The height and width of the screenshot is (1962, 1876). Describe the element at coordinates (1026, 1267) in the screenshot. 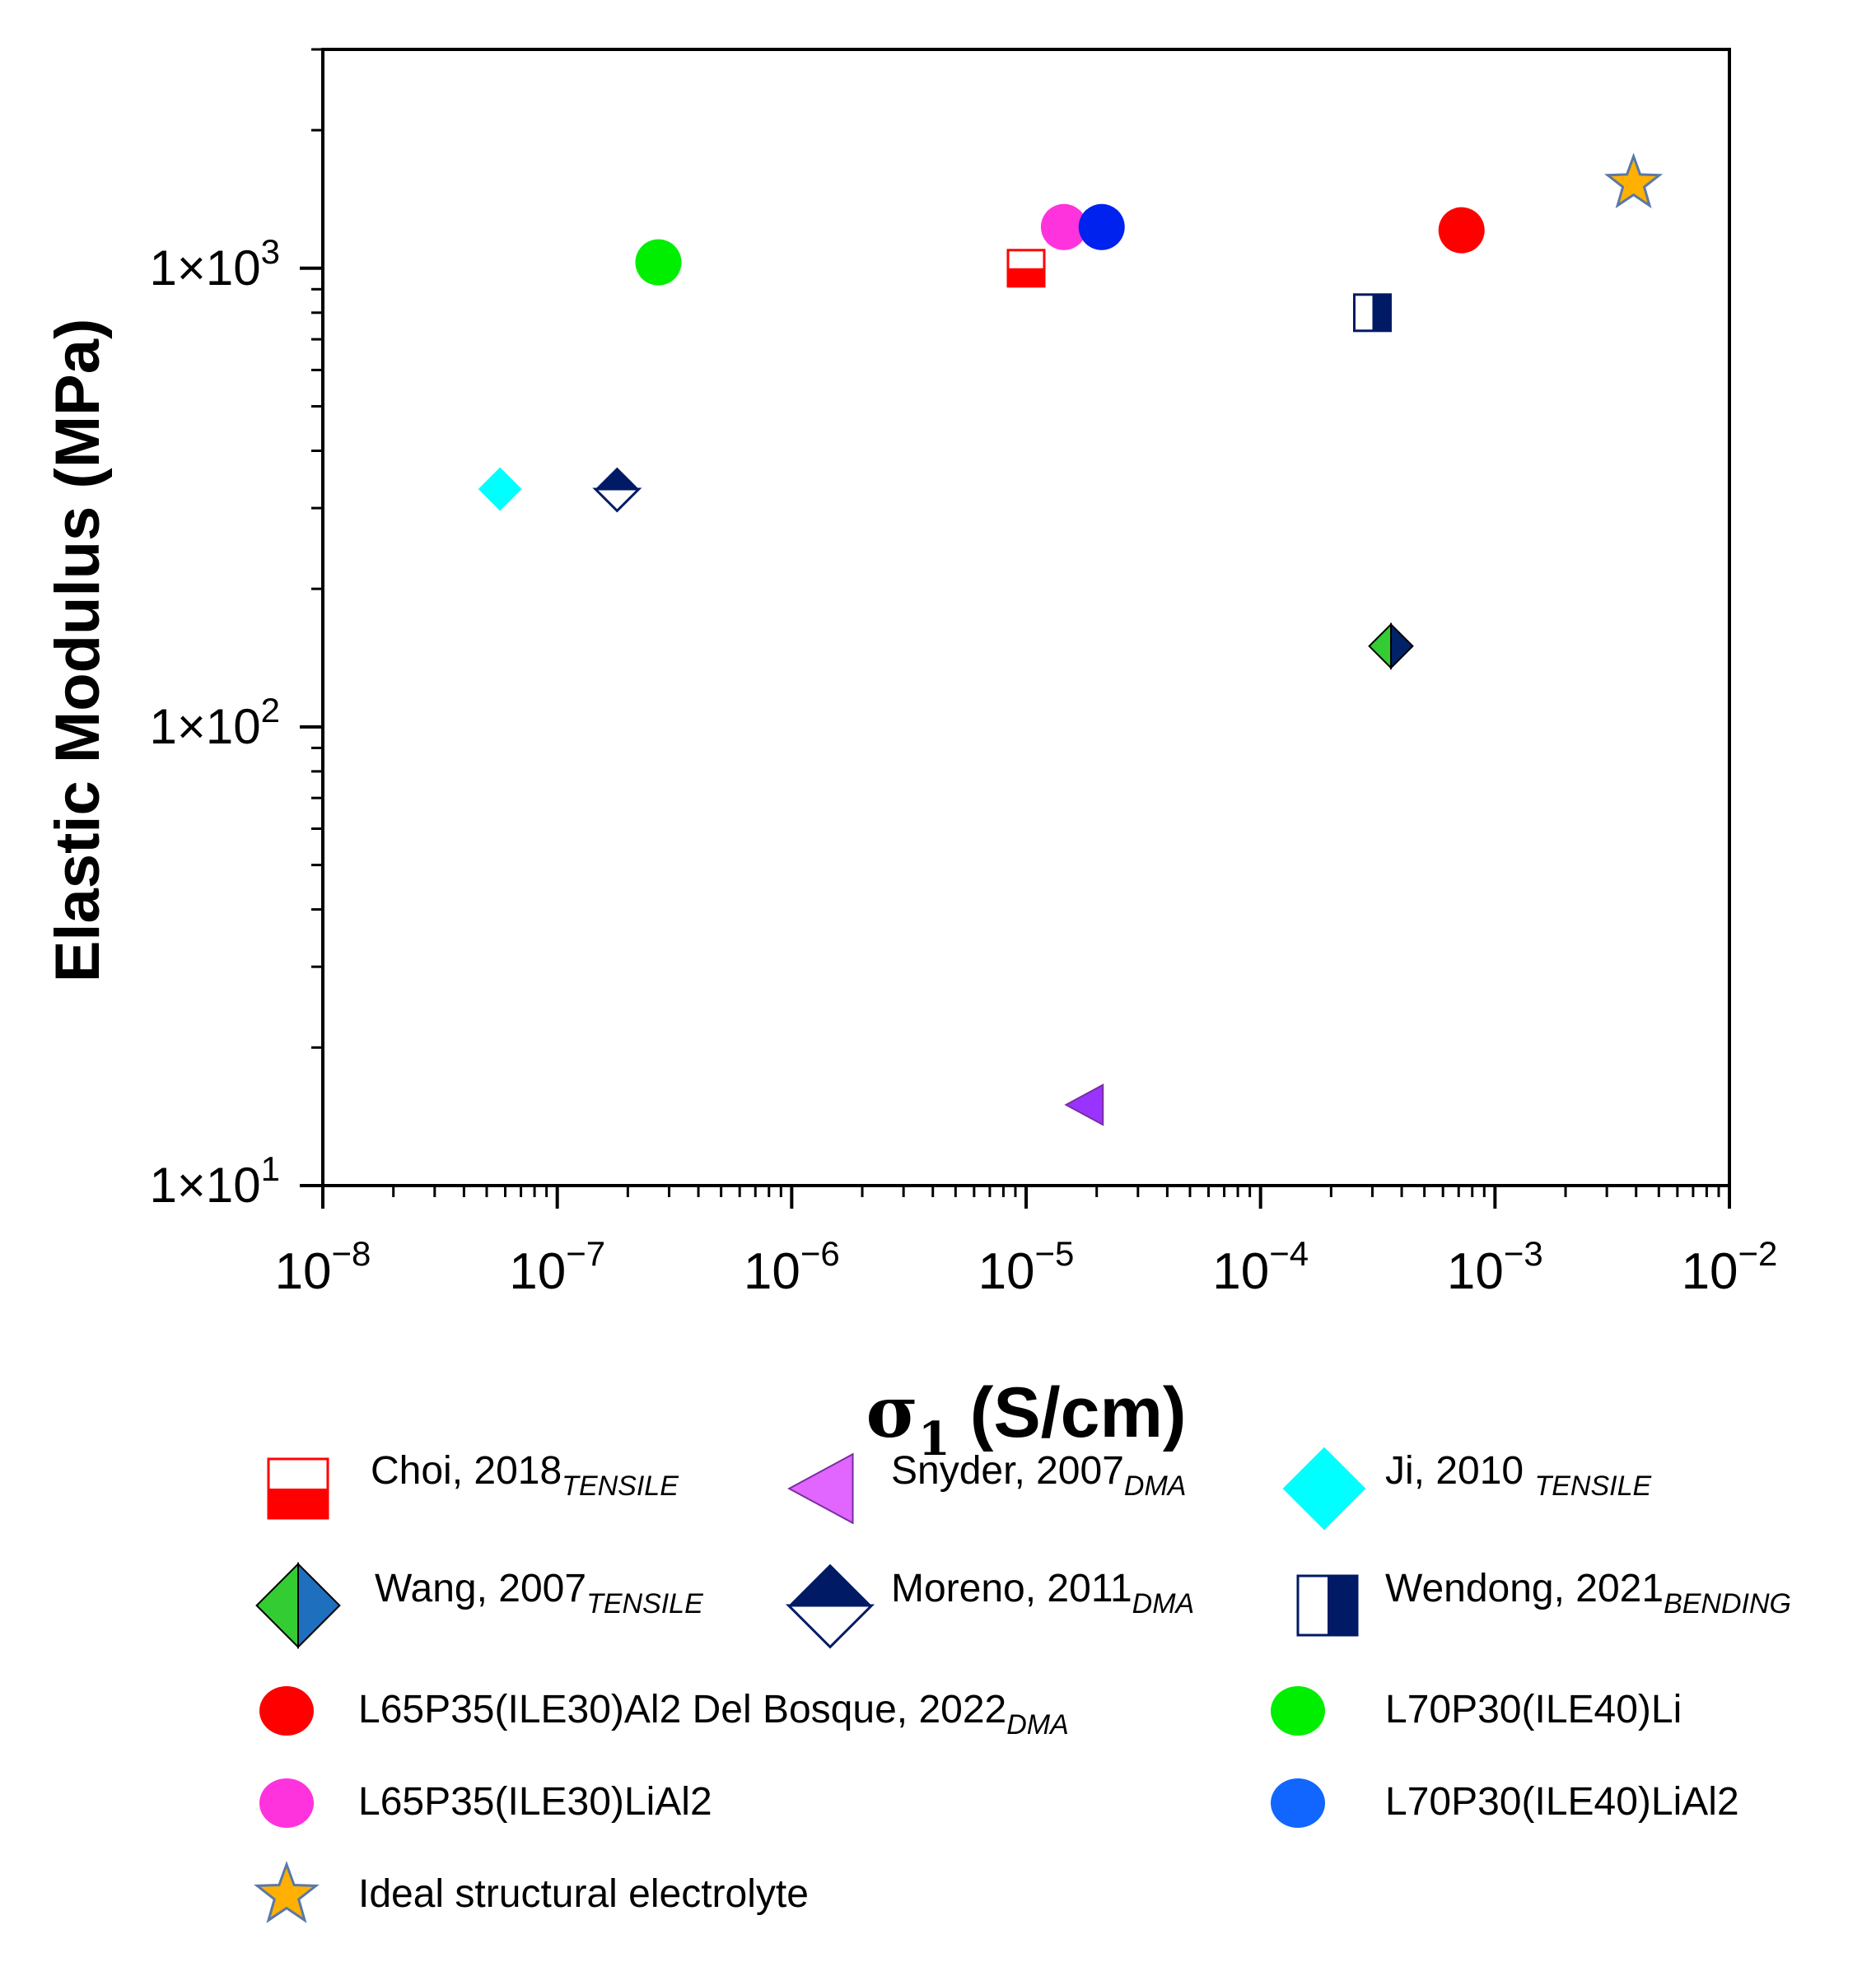

I see `x-tick-label: 10⁻⁵` at that location.